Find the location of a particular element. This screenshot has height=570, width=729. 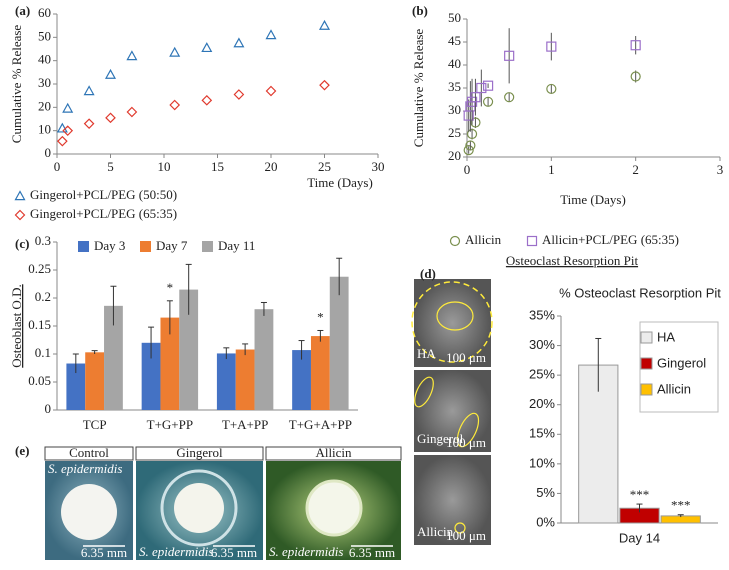

y-tick-label: 10% is located at coordinates (542, 462).